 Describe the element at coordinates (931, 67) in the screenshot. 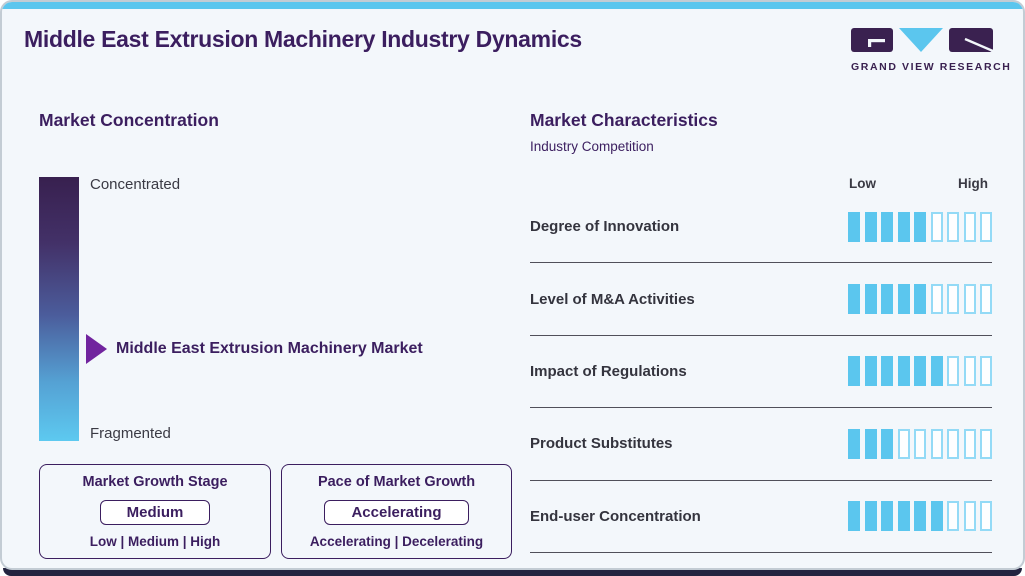

I see `brand-name: GRAND VIEW RESEARCH` at that location.